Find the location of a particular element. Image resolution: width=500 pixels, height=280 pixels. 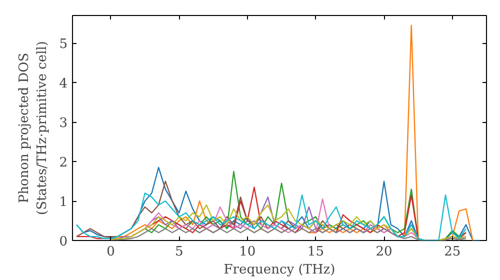

y-tick-label: 1 is located at coordinates (63, 202).